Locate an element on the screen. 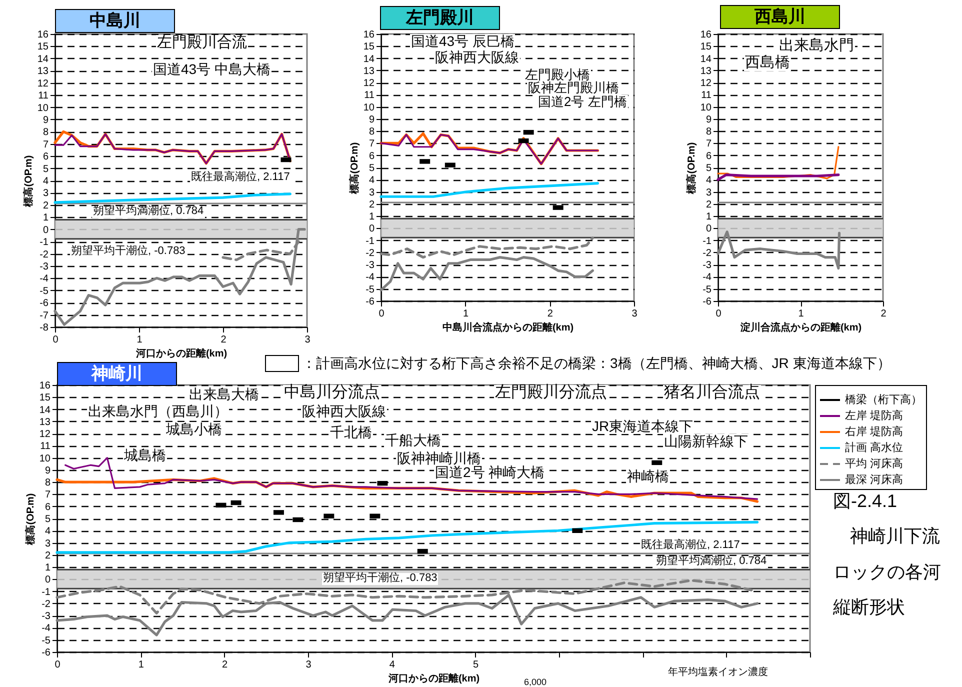 The height and width of the screenshot is (687, 962). chart-title: 中島川 is located at coordinates (115, 21).